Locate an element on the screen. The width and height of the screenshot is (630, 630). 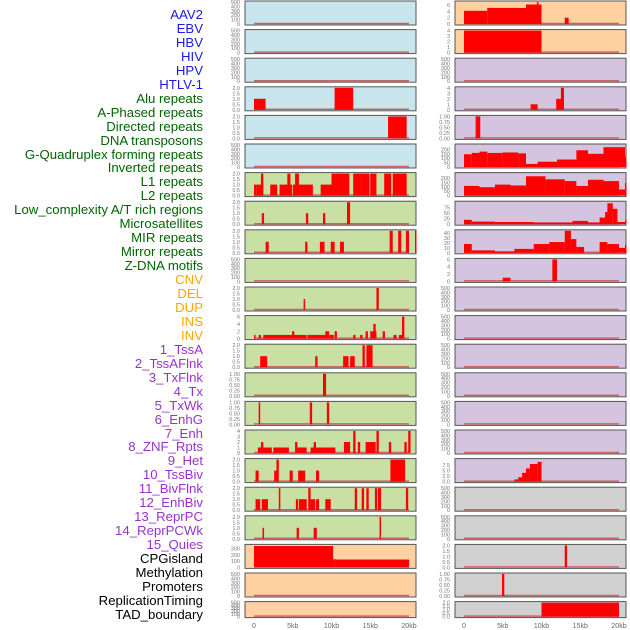
track-label: Promoters is located at coordinates (172, 586).